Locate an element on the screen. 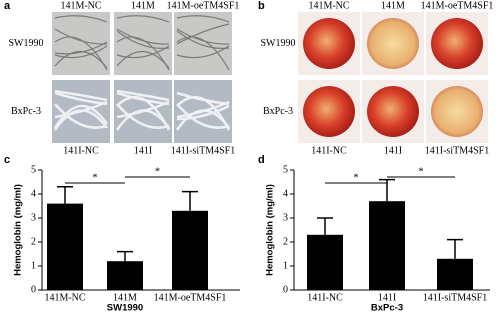 This screenshot has width=500, height=316. panel-letter: a is located at coordinates (7, 6).